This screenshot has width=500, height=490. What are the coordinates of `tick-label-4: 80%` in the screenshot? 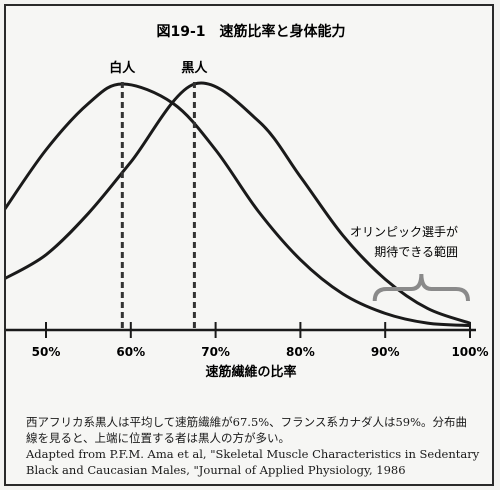 It's located at (300, 352).